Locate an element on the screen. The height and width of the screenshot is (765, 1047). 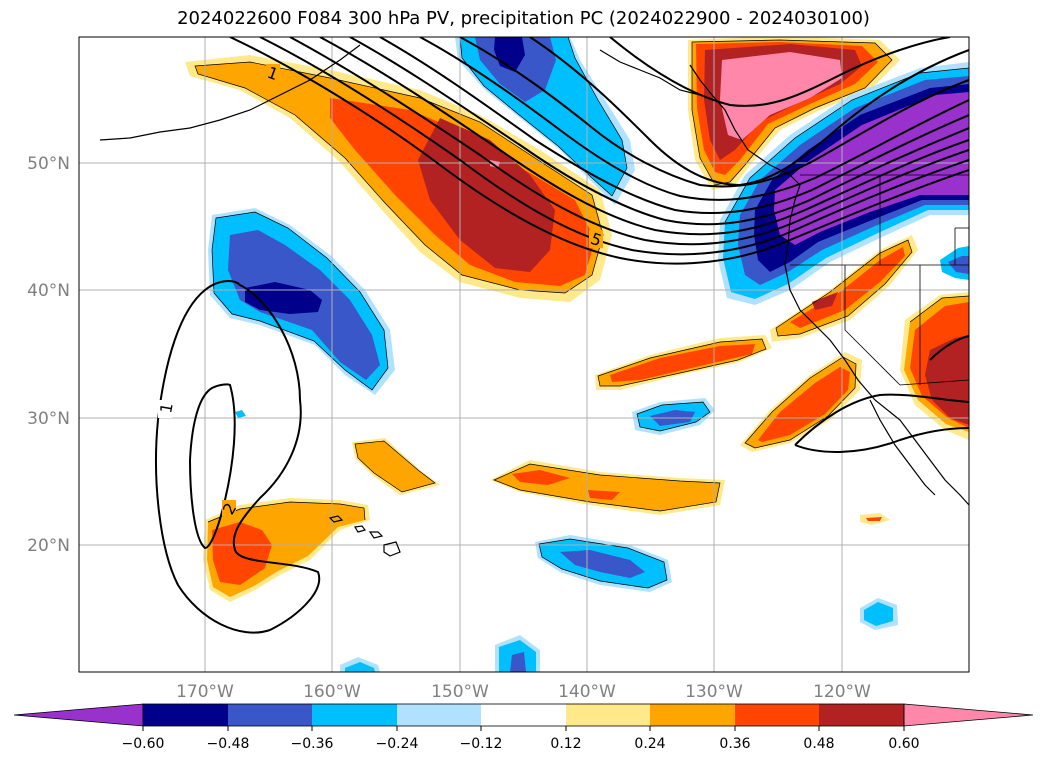
lon-label-170w: 170°W is located at coordinates (205, 692).